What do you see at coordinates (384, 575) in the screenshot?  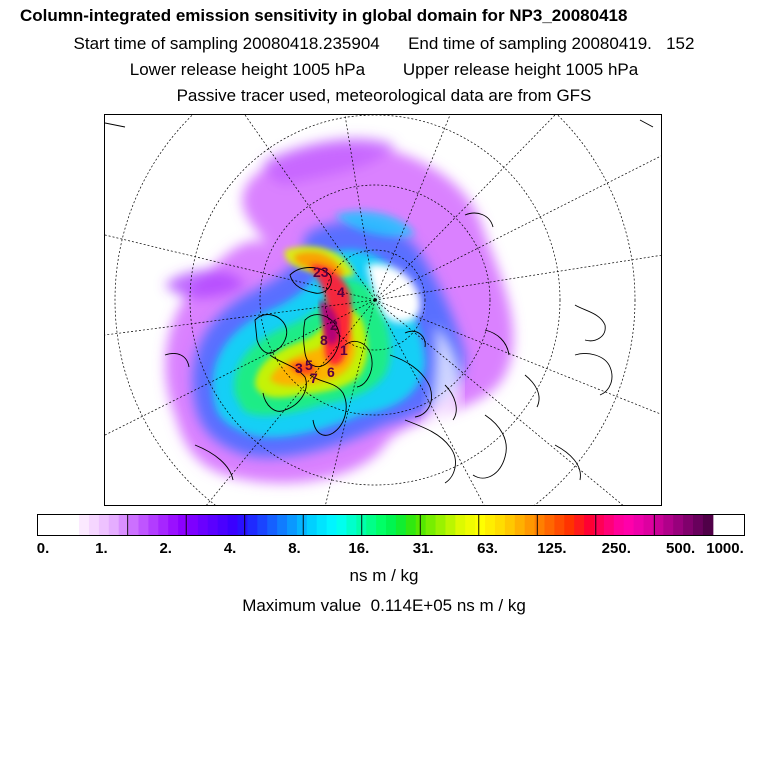 I see `colorbar-units: ns m / kg` at bounding box center [384, 575].